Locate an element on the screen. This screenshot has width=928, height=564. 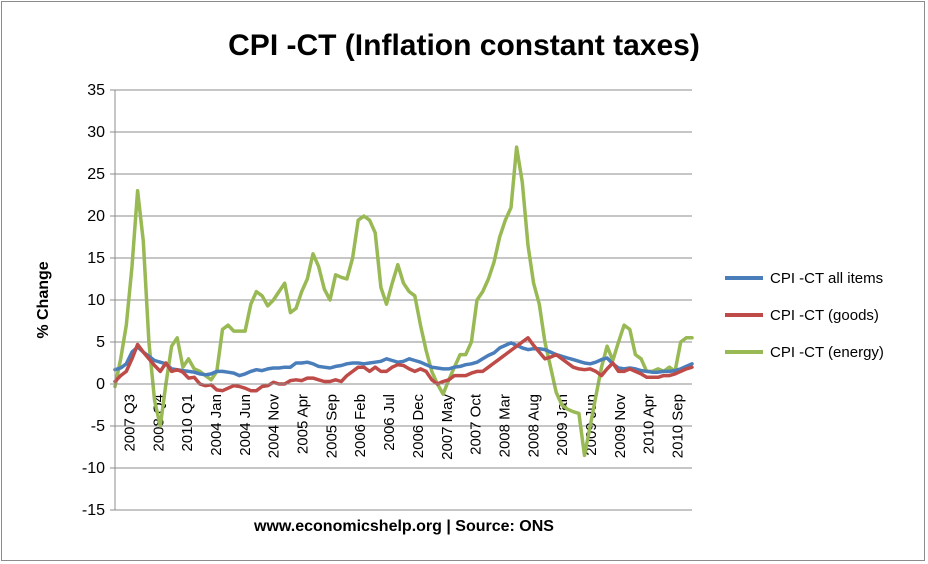
y-tick-label: 10 is located at coordinates (96, 300).